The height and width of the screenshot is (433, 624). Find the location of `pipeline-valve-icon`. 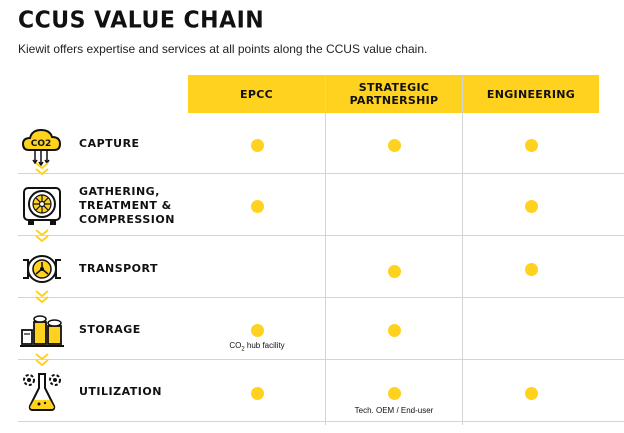

pipeline-valve-icon is located at coordinates (42, 268).